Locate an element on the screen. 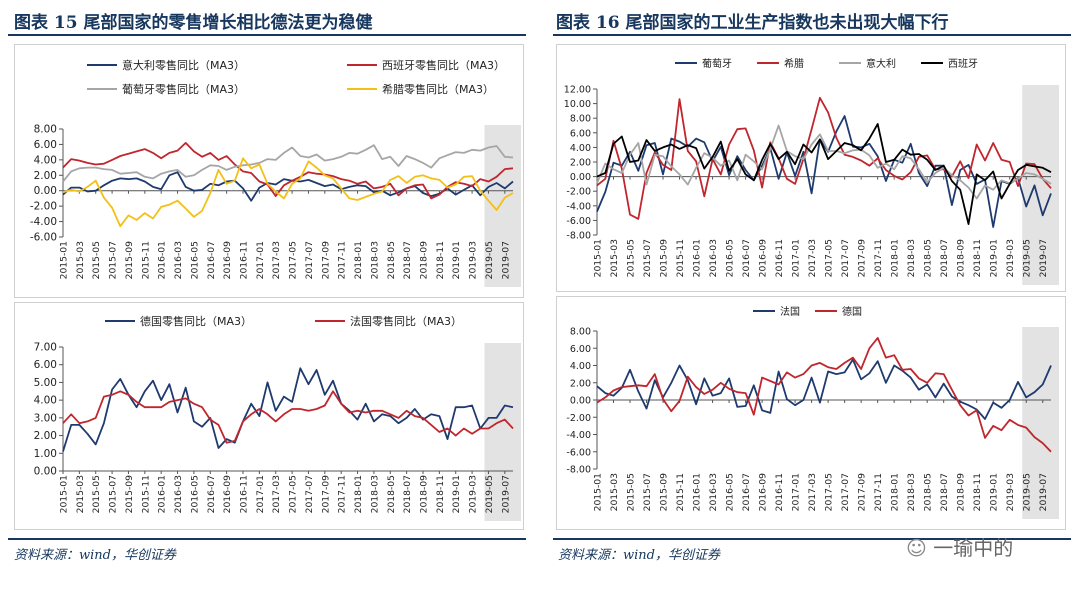 This screenshot has height=594, width=1080. x-tick-label: 2019-07 is located at coordinates (505, 260).